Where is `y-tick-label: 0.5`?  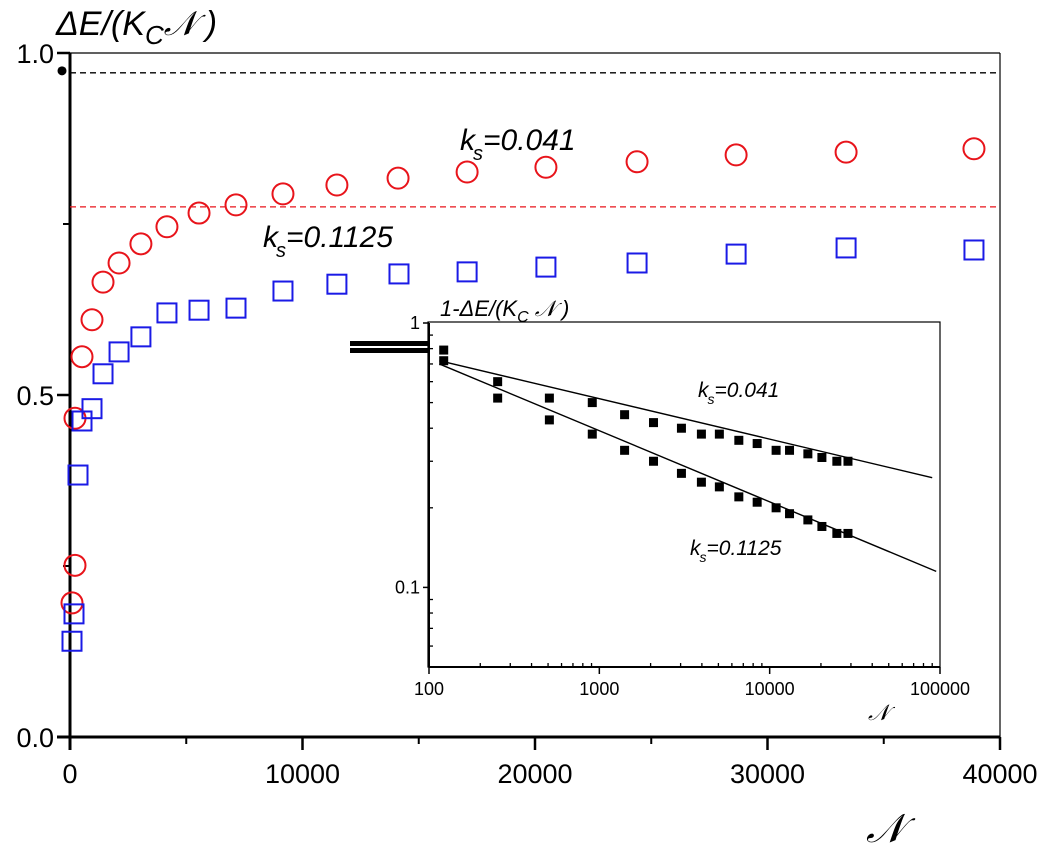 y-tick-label: 0.5 is located at coordinates (35, 396).